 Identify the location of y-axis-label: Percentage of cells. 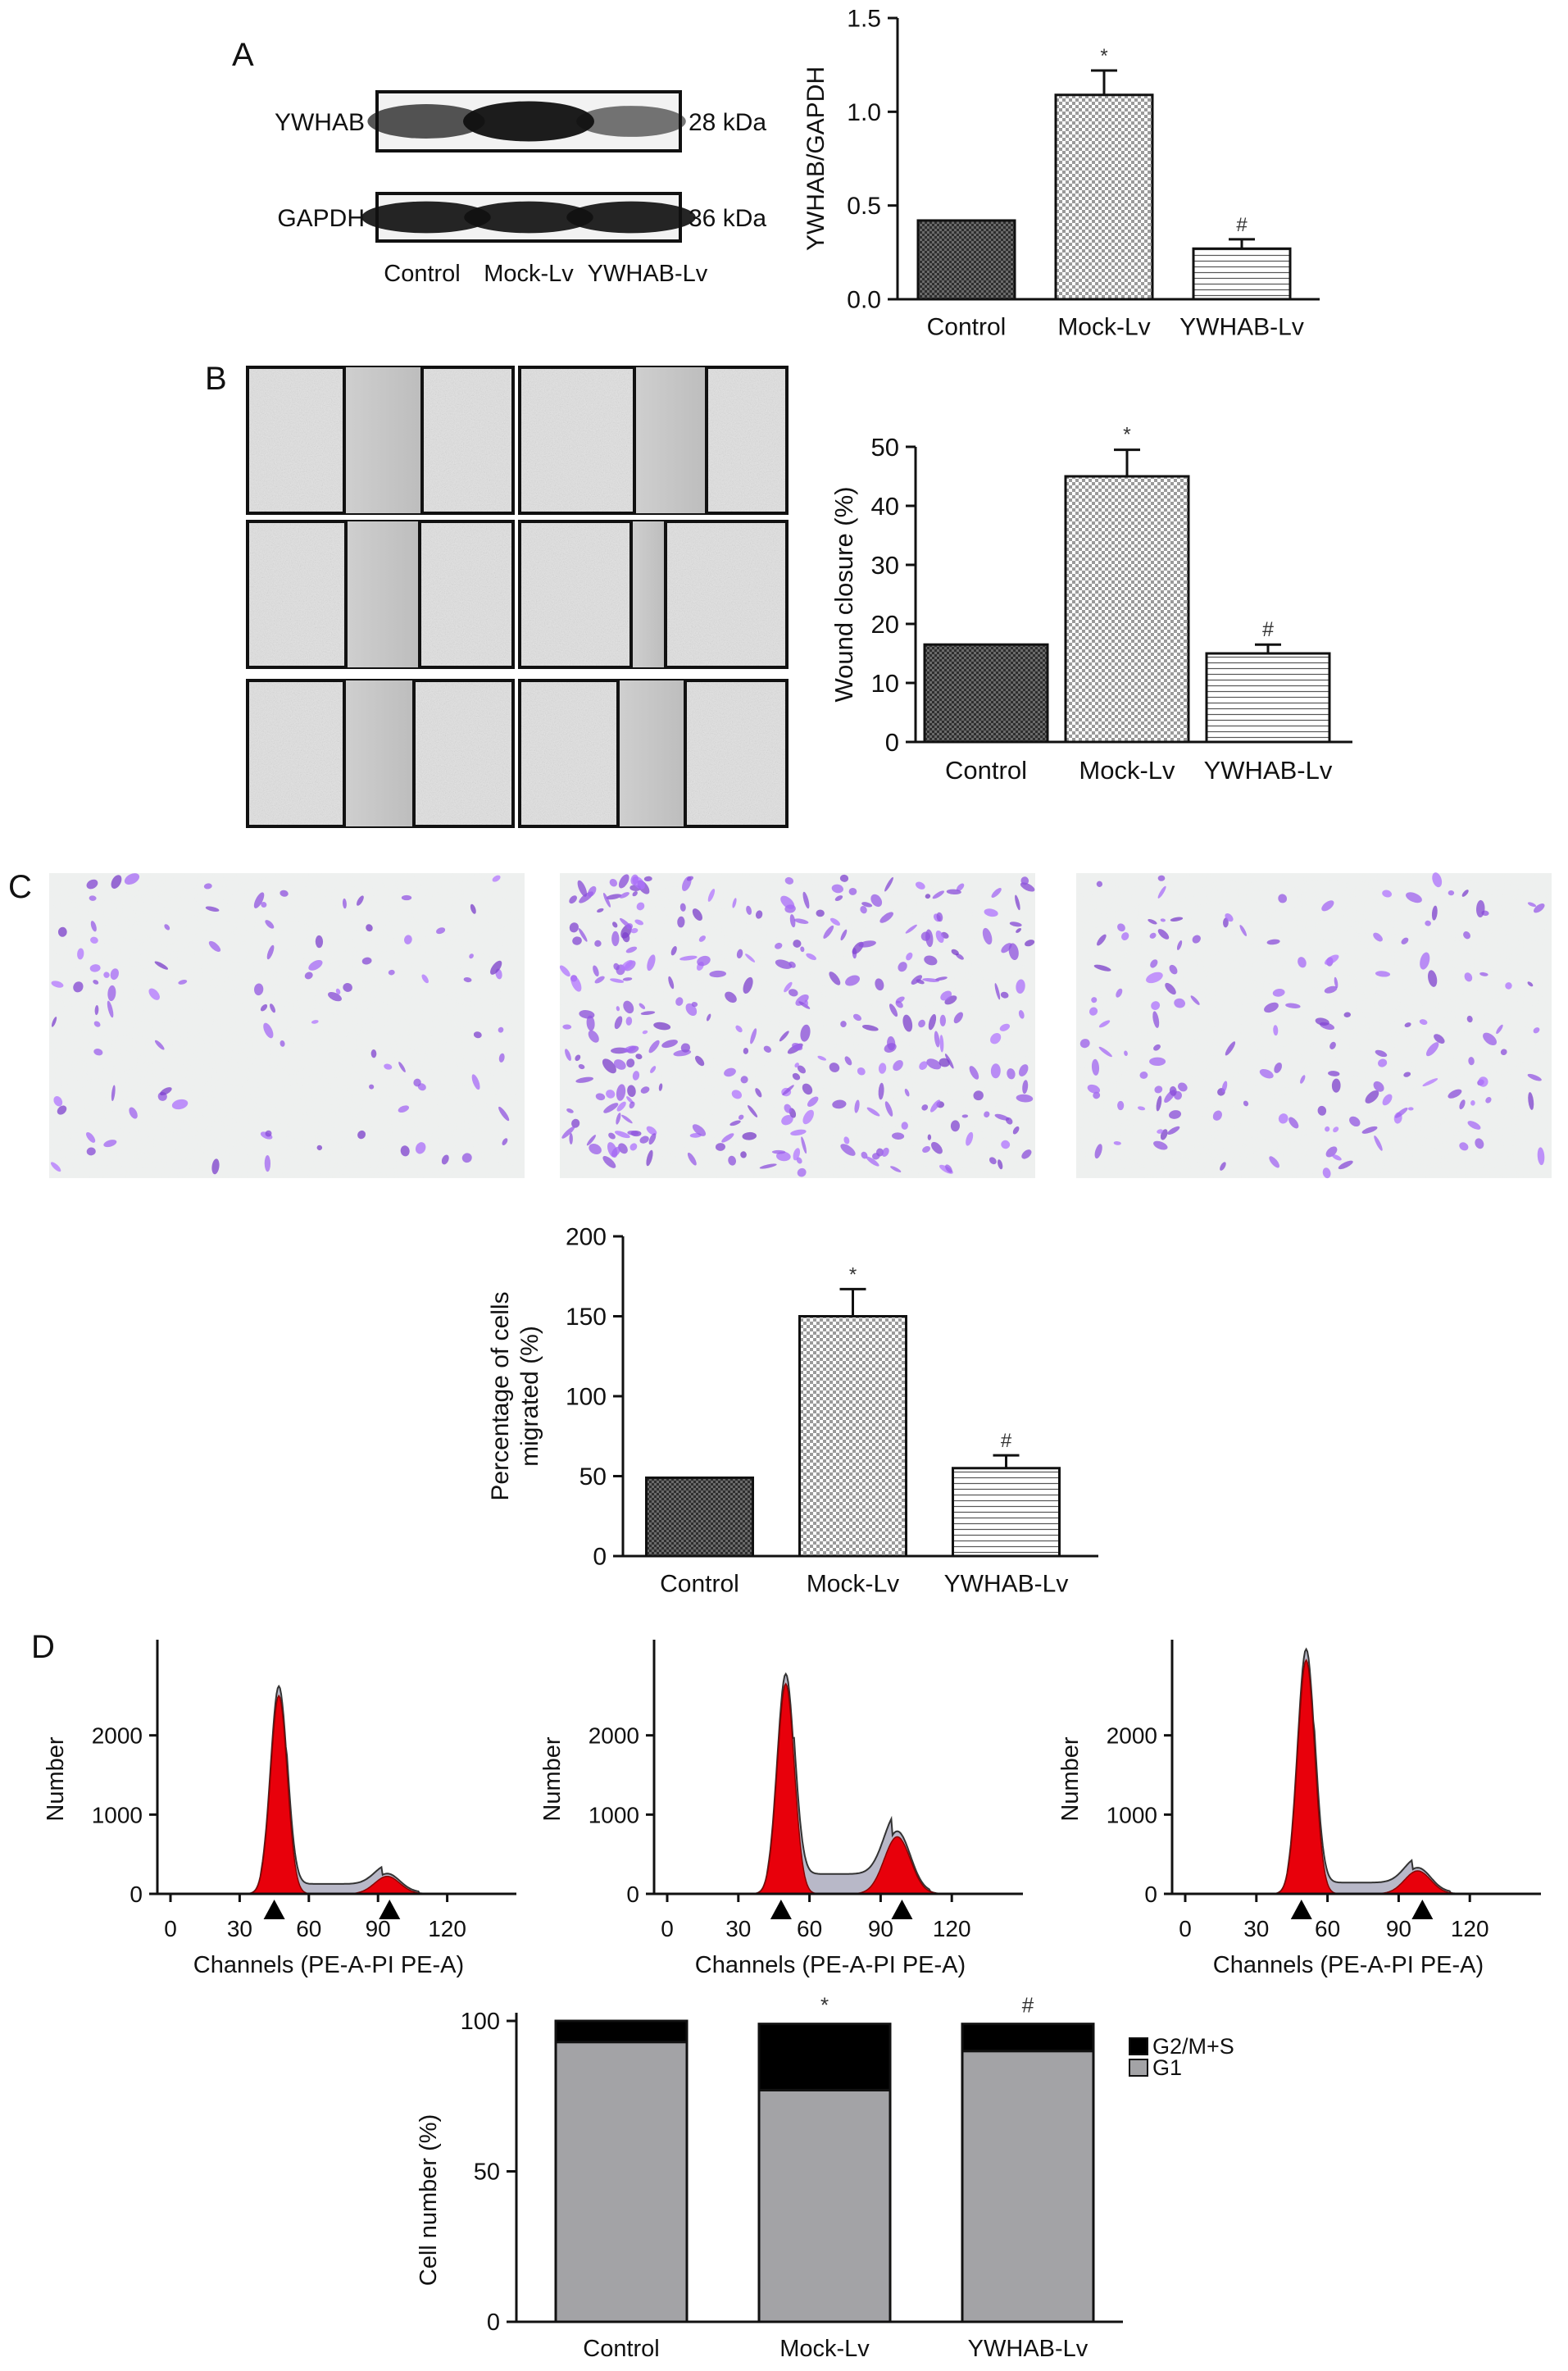
(500, 1395).